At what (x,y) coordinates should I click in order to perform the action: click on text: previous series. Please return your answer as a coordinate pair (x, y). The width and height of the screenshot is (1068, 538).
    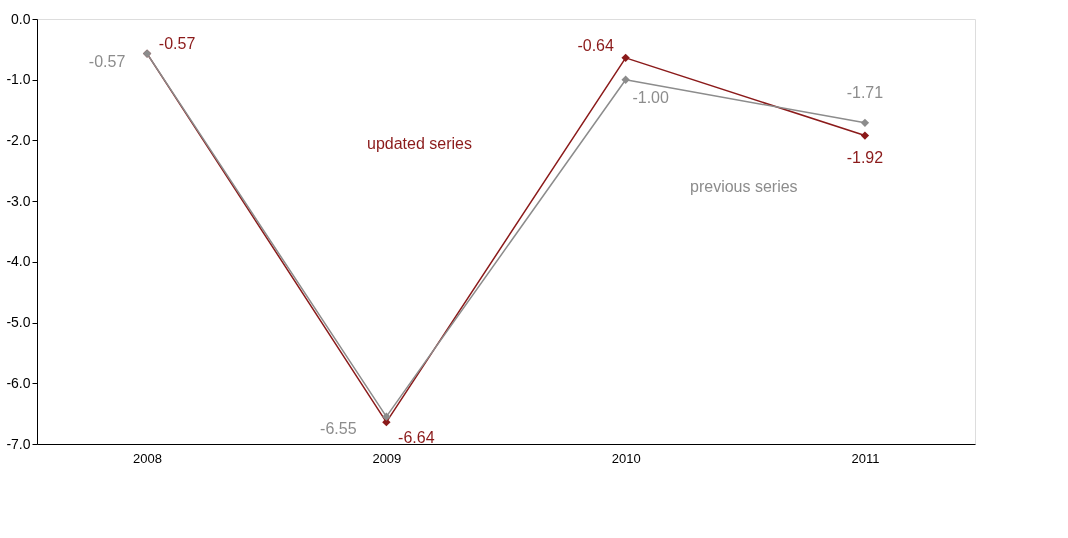
    Looking at the image, I should click on (744, 186).